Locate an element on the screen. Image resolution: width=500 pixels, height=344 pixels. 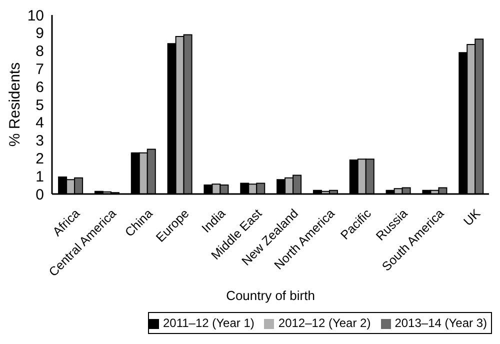
legend-label: 2011–12 (Year 1) is located at coordinates (208, 323).